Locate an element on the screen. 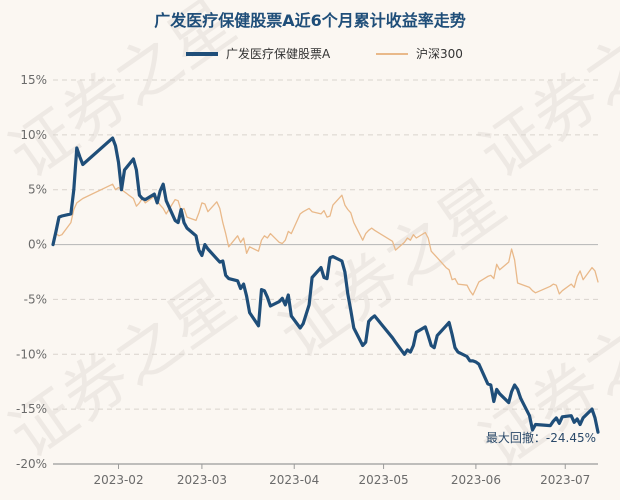 The height and width of the screenshot is (500, 620). x-tick-label: 2023-03 is located at coordinates (202, 480).